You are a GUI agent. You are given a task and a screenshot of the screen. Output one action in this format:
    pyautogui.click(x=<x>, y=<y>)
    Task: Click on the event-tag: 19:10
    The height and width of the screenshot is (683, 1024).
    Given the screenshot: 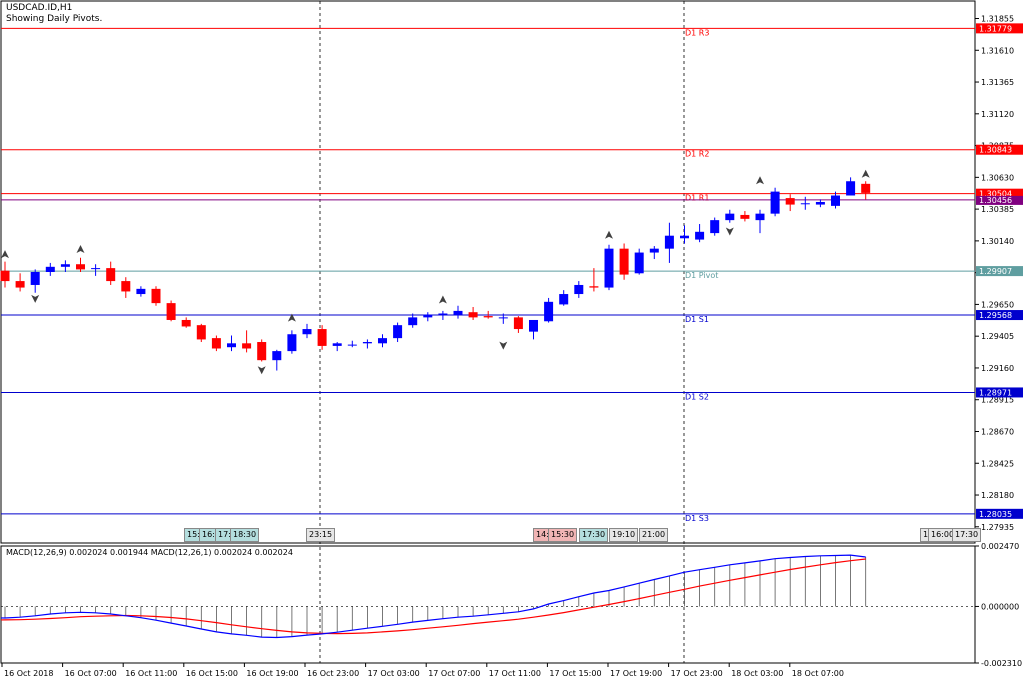 What is the action you would take?
    pyautogui.click(x=624, y=535)
    